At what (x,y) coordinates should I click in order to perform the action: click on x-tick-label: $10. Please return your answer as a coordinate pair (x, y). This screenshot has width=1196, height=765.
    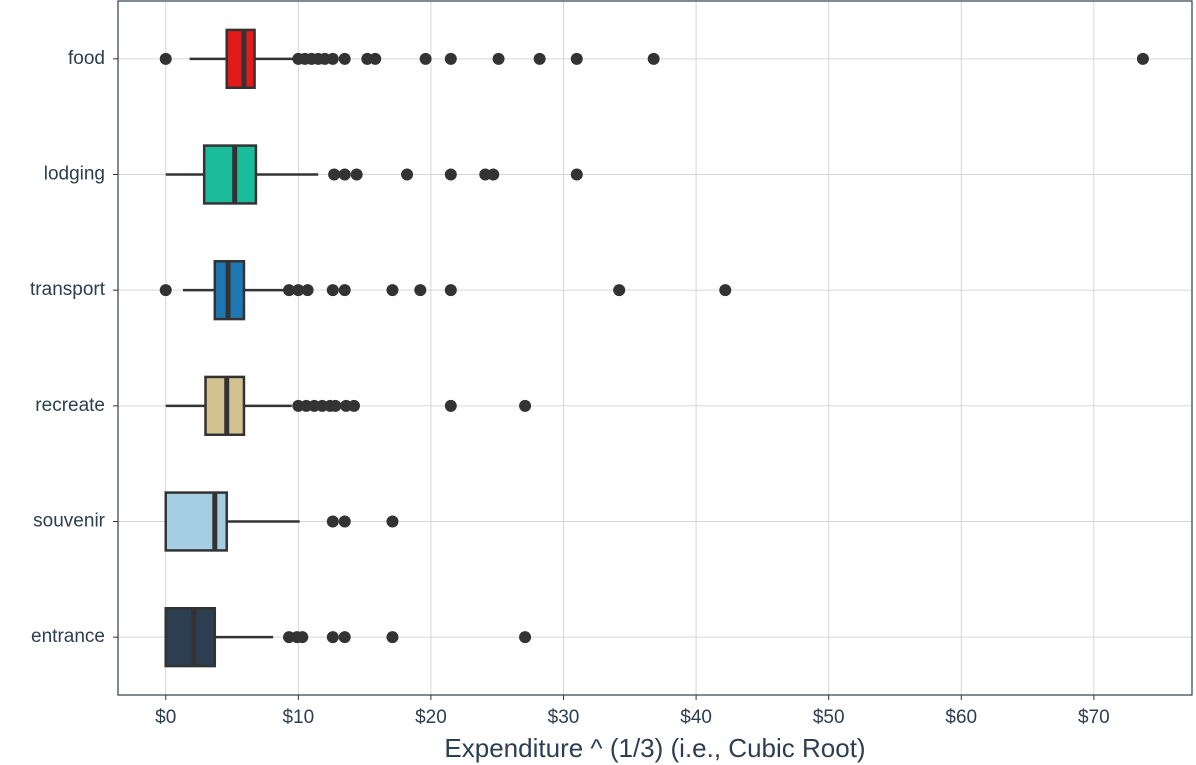
    Looking at the image, I should click on (298, 717).